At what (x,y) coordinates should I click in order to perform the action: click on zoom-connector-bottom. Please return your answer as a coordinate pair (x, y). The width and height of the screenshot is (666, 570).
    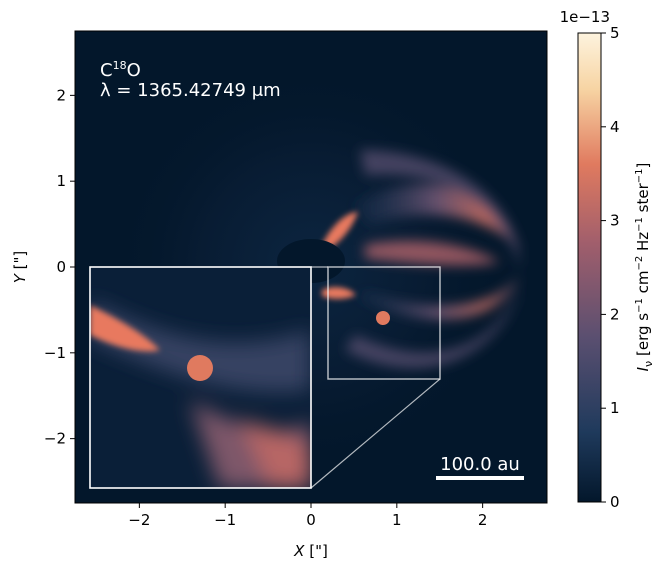
    Looking at the image, I should click on (375, 433).